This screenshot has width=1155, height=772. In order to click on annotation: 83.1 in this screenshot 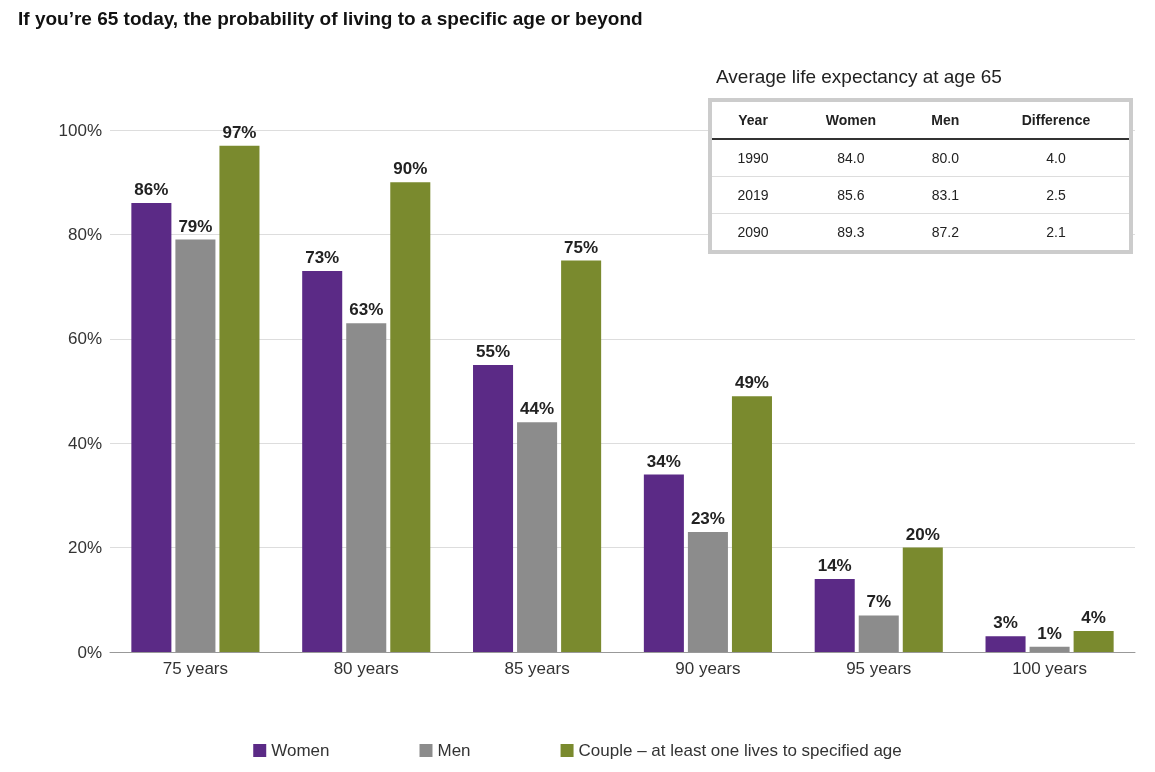, I will do `click(945, 195)`.